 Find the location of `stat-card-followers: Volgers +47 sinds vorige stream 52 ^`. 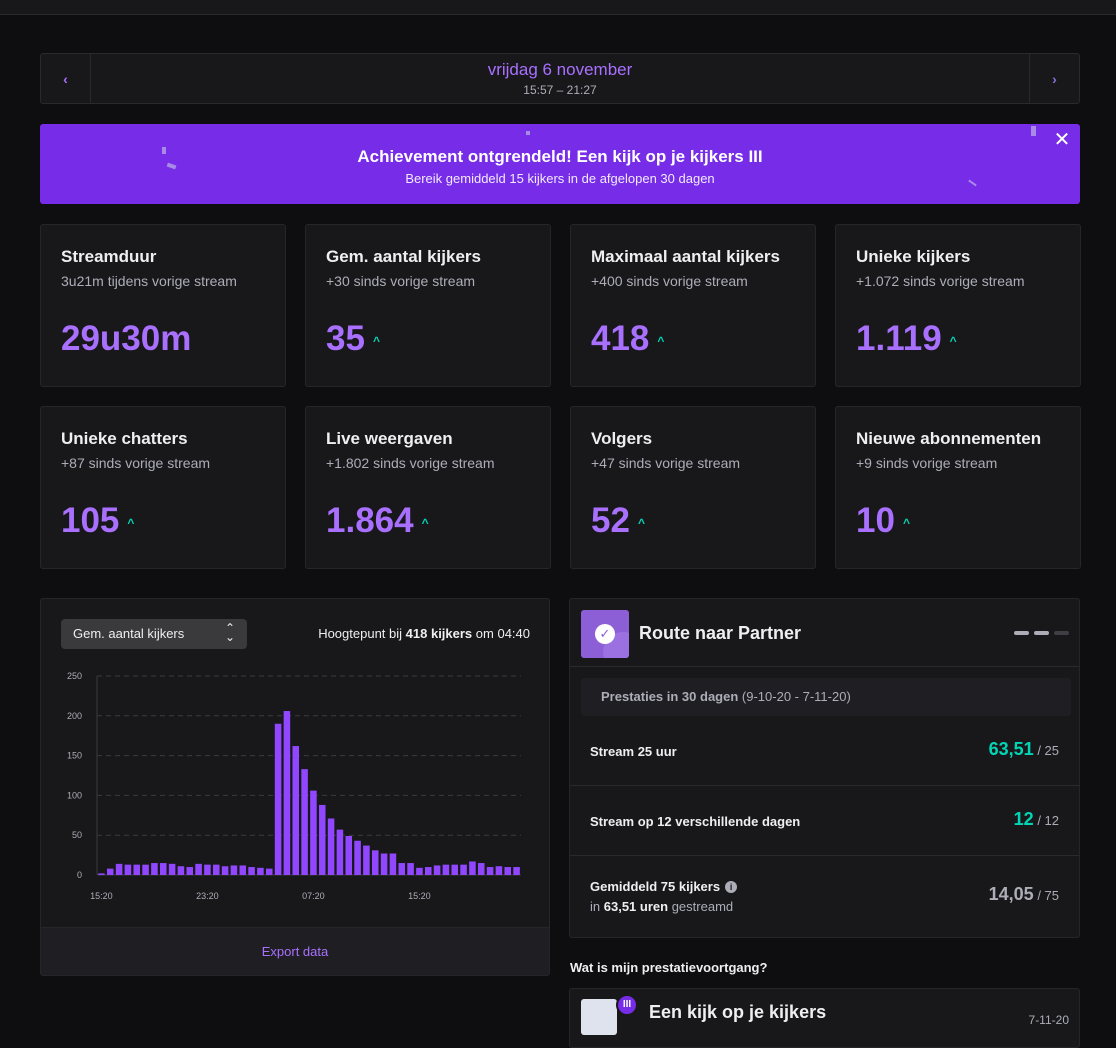

stat-card-followers: Volgers +47 sinds vorige stream 52 ^ is located at coordinates (693, 487).